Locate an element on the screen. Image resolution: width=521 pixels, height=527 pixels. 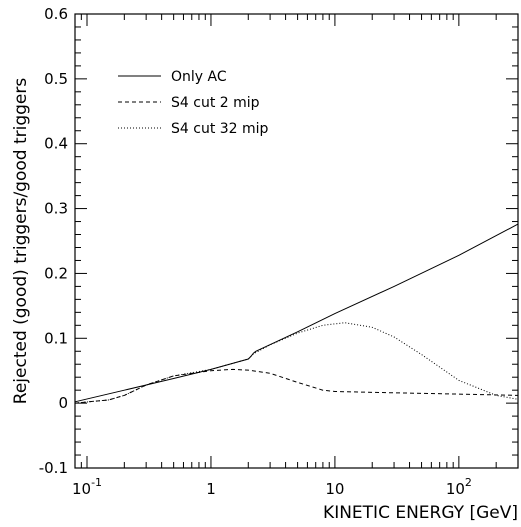
y-axis-title: Rejected (good) triggers/good triggers is located at coordinates (21, 241).